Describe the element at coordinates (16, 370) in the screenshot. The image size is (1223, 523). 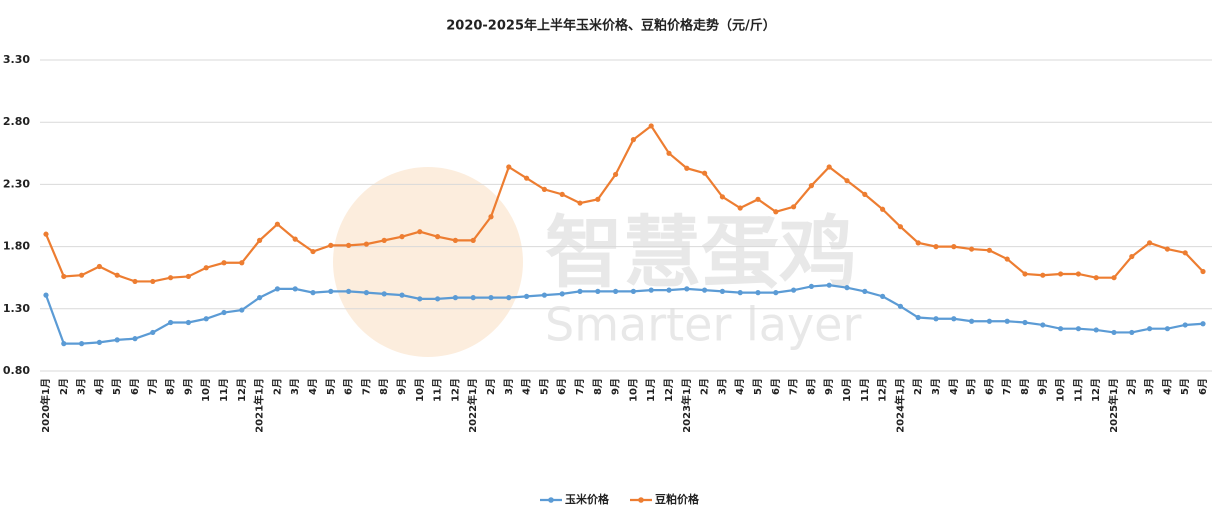
I see `y-tick-label: 0.80` at that location.